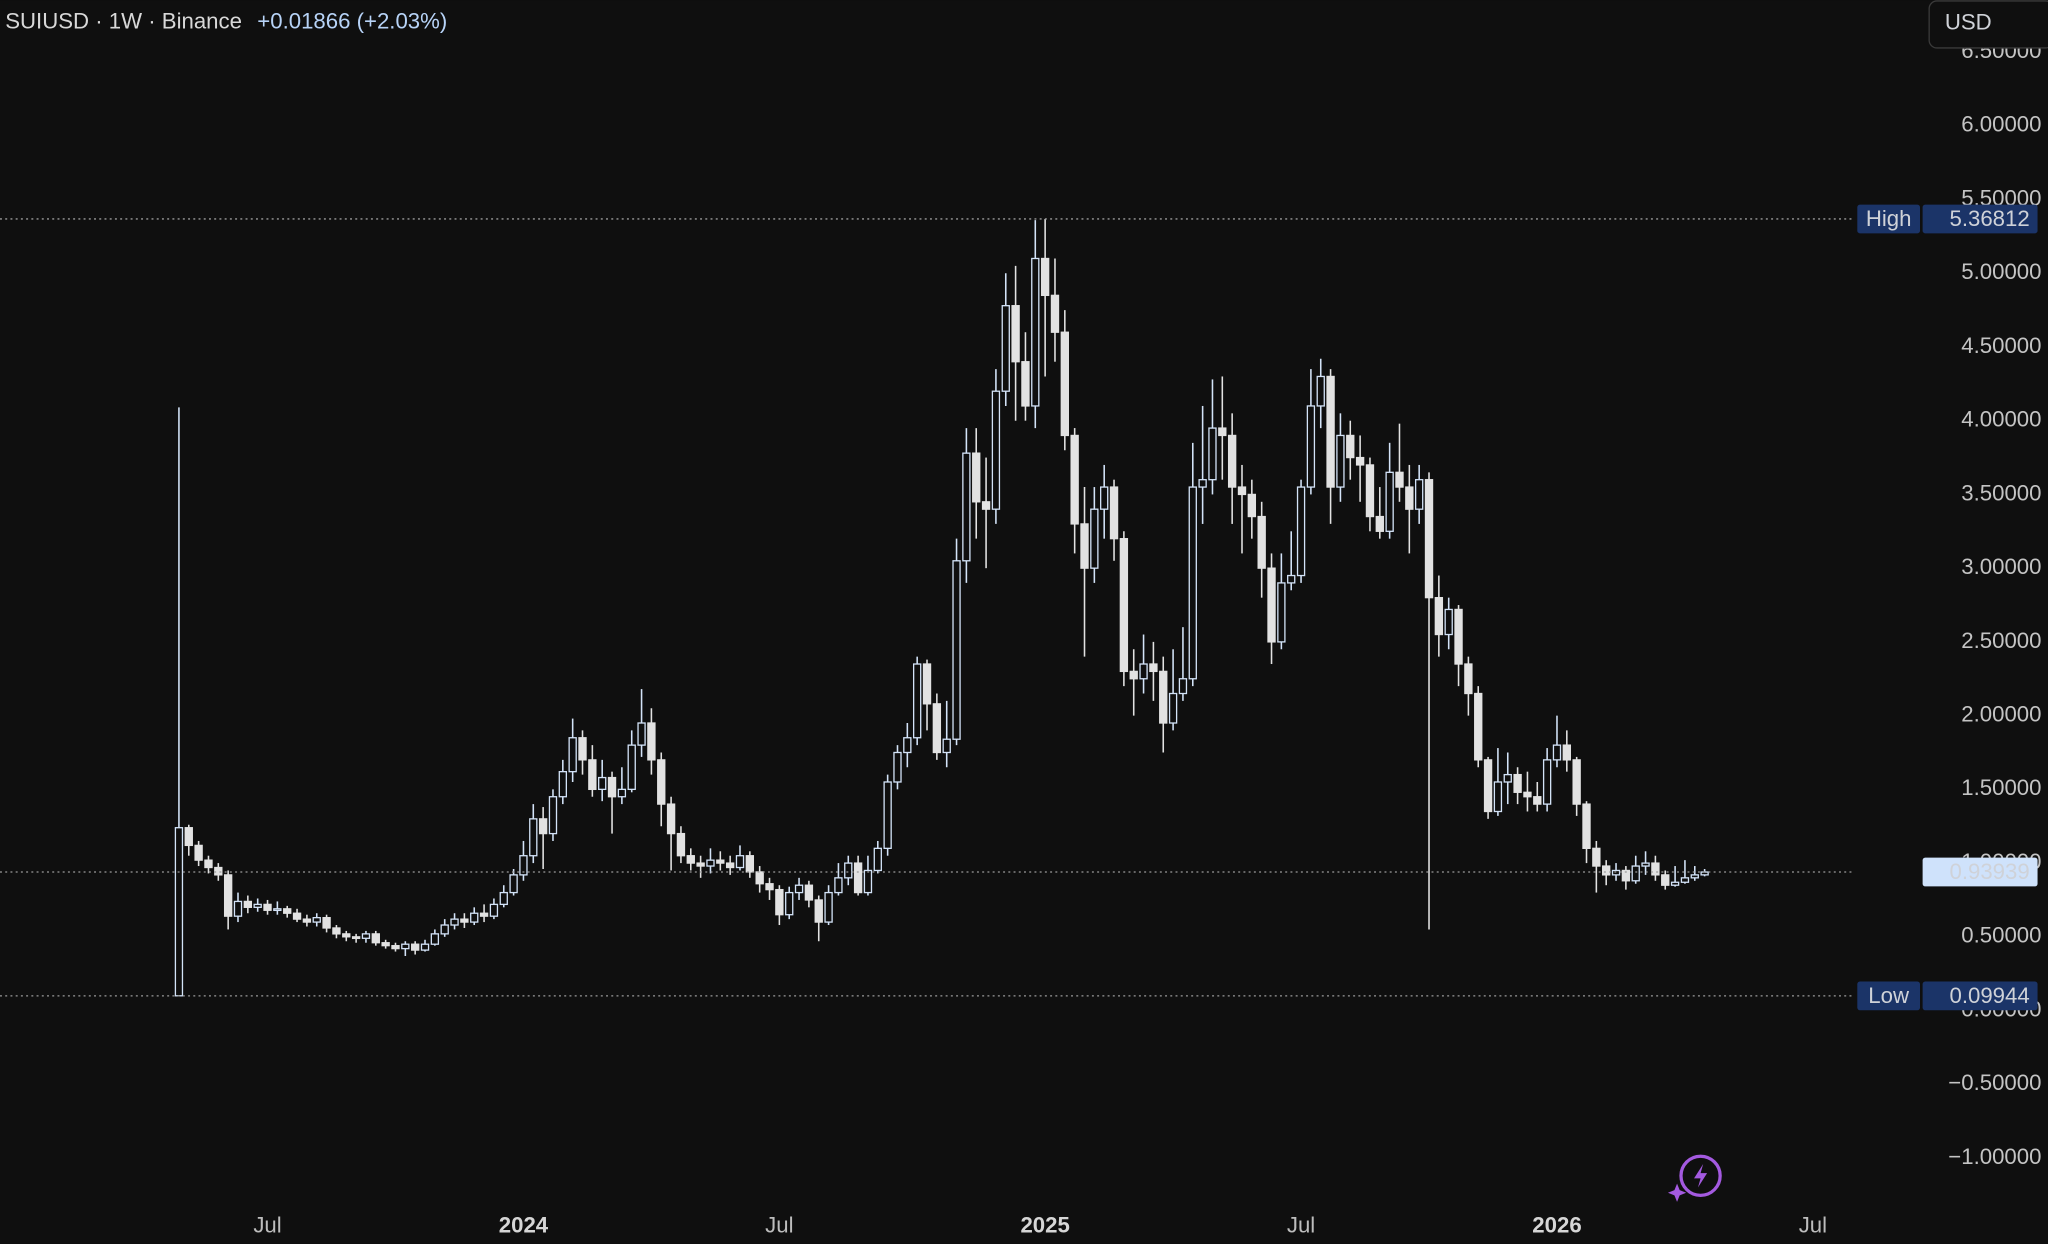 Image resolution: width=2048 pixels, height=1244 pixels. I want to click on y-tick-label: 3.50000, so click(2001, 492).